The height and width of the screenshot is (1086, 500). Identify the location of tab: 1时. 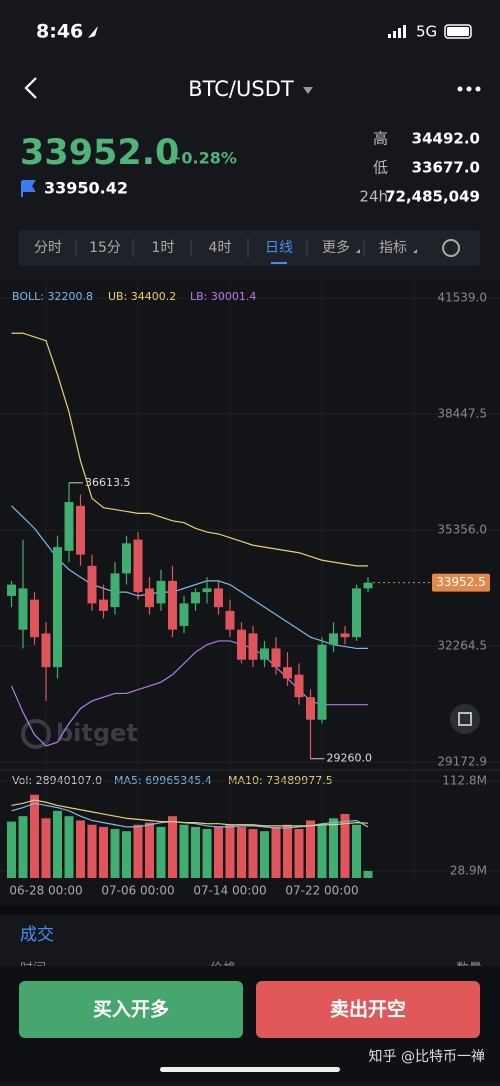
(163, 248).